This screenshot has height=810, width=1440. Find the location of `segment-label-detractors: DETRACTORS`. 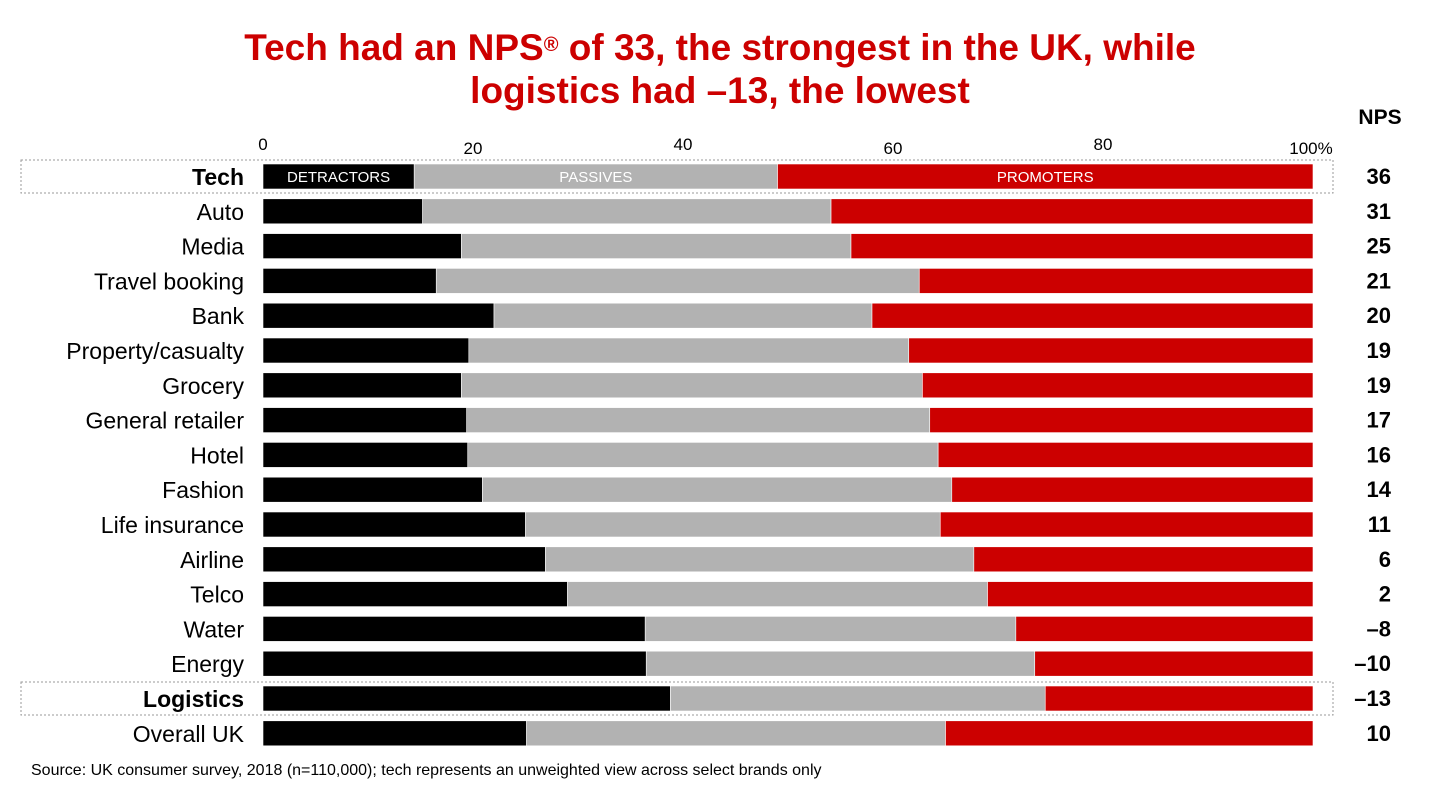

segment-label-detractors: DETRACTORS is located at coordinates (338, 177).